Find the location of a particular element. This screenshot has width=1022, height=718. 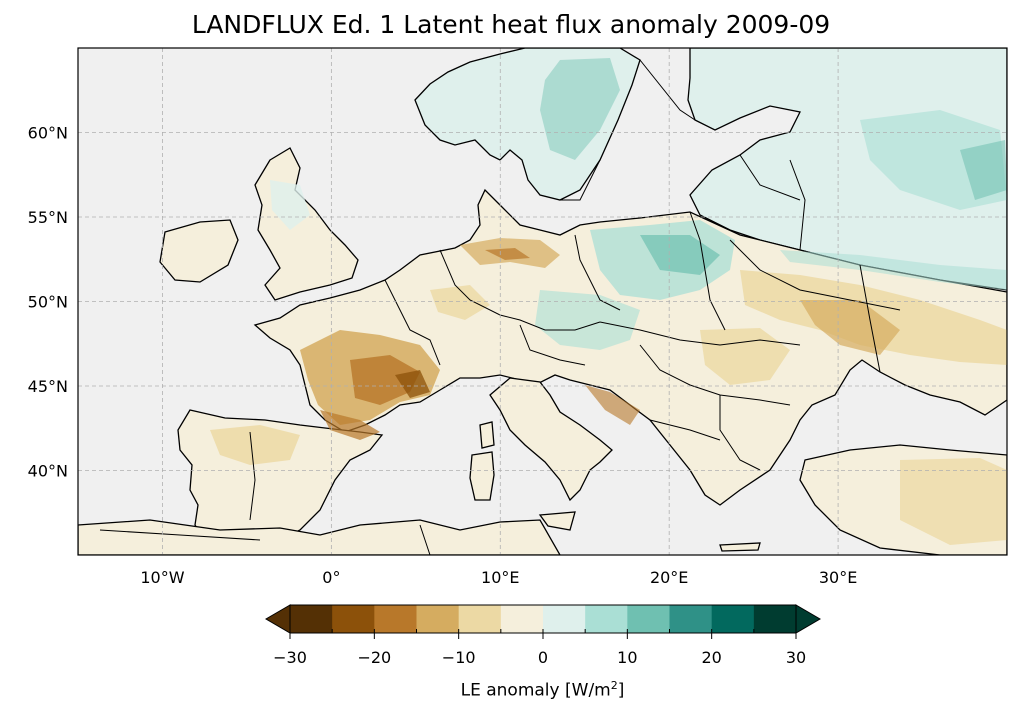

north-africa-landmass is located at coordinates (319, 537).